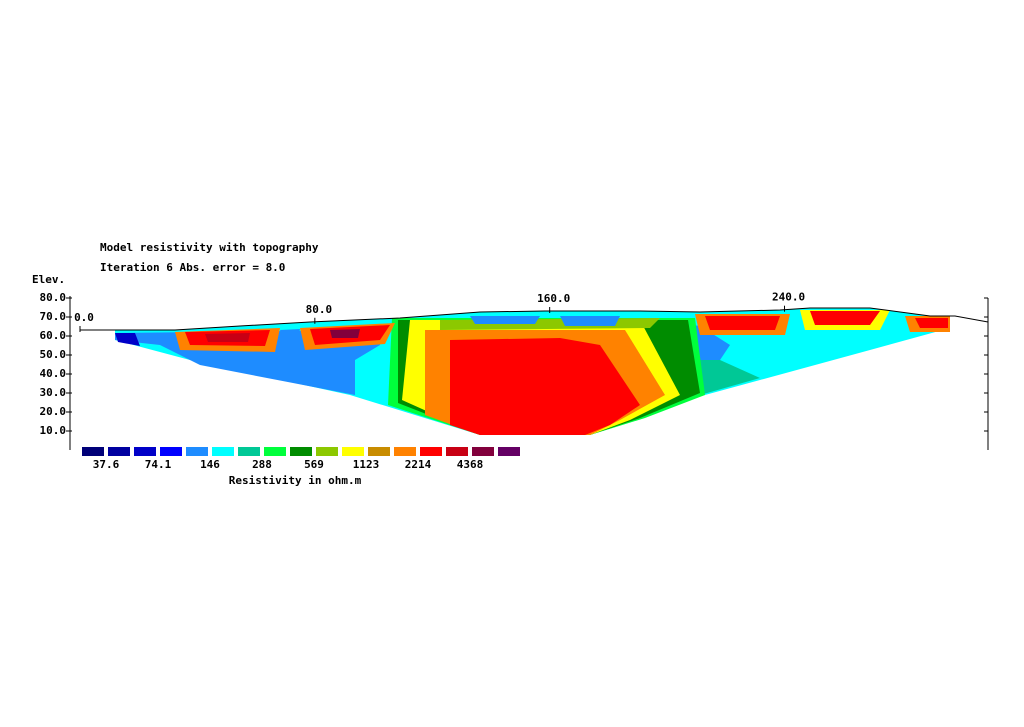 This screenshot has width=1024, height=727. Describe the element at coordinates (84, 317) in the screenshot. I see `x-tick-label: 0.0` at that location.